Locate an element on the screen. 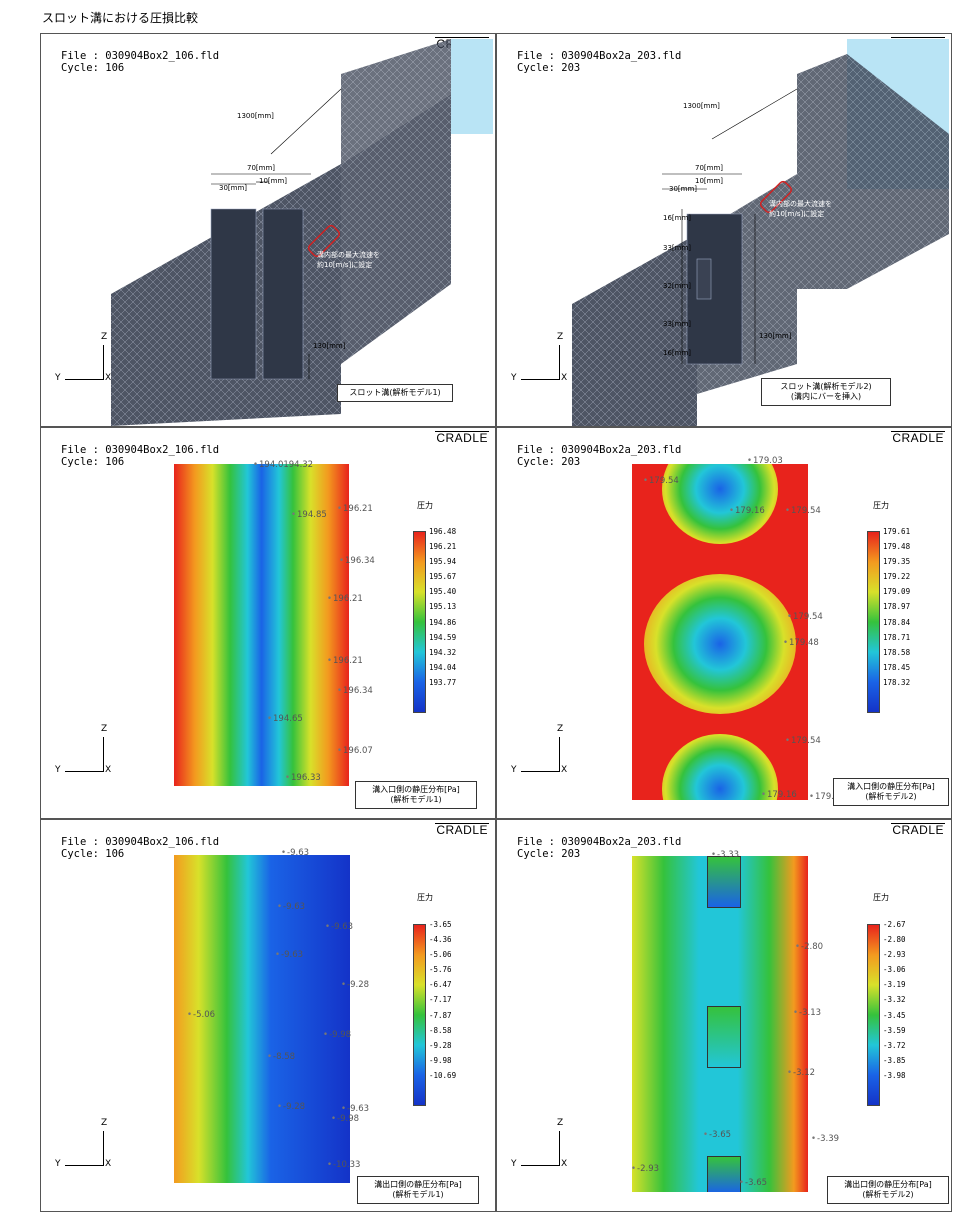 The height and width of the screenshot is (1229, 964). value-label: -2.80 is located at coordinates (809, 947).